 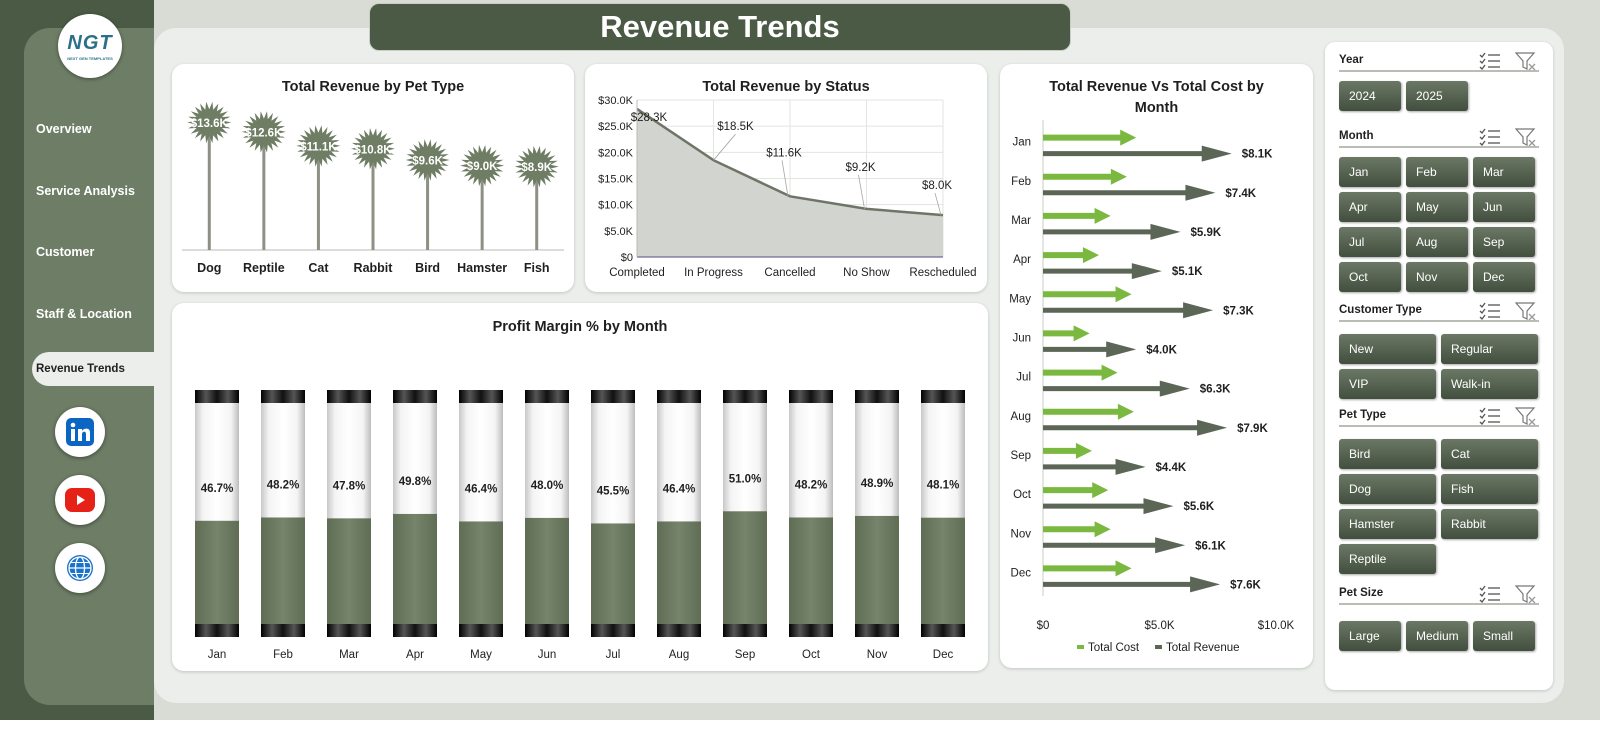 What do you see at coordinates (80, 500) in the screenshot?
I see `youtube-button` at bounding box center [80, 500].